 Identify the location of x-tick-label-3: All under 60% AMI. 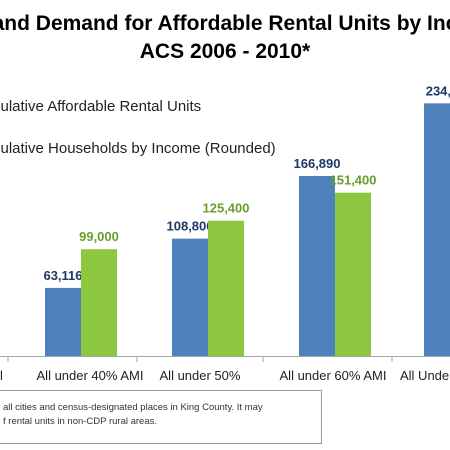
(333, 375).